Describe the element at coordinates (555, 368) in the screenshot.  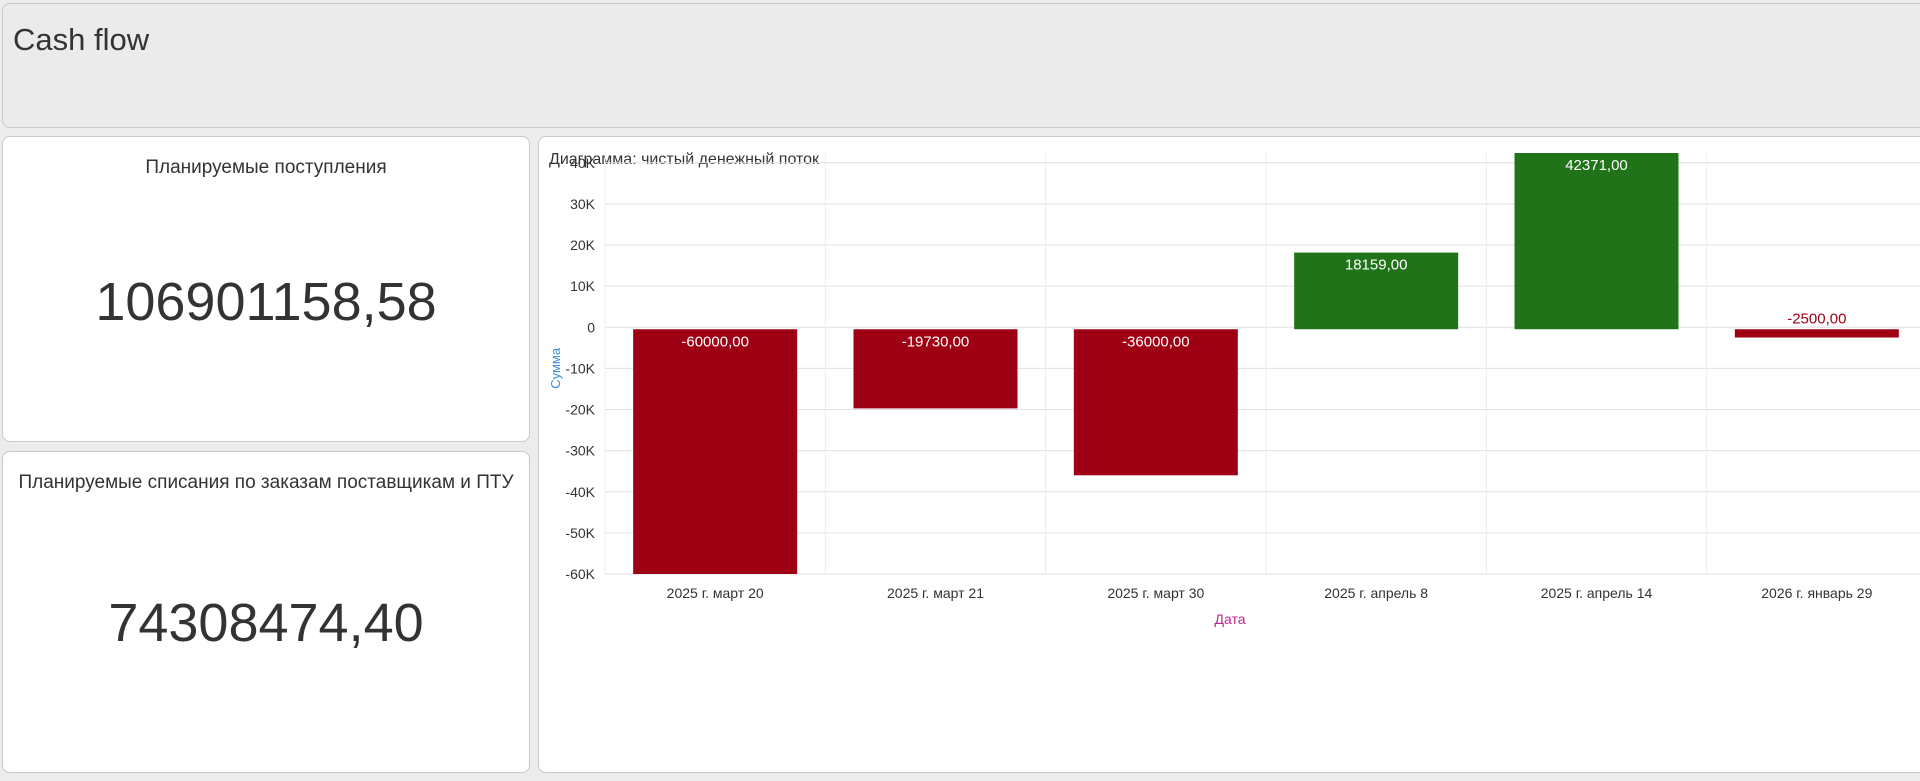
I see `y-axis-label: Сумма` at that location.